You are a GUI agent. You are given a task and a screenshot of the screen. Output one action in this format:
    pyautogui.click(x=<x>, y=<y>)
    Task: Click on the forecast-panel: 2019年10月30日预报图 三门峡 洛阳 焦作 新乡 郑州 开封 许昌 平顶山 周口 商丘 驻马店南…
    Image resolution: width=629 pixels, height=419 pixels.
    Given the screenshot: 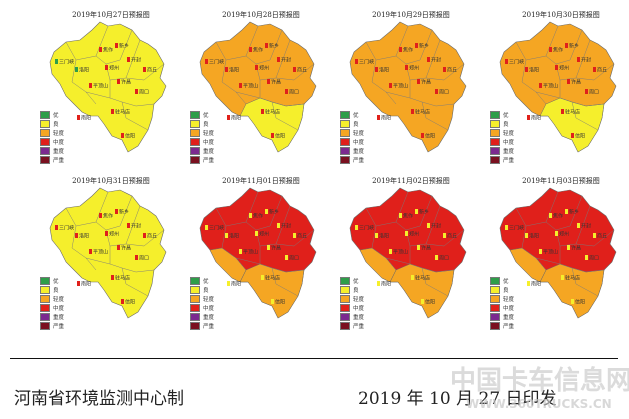 What is the action you would take?
    pyautogui.click(x=557, y=90)
    